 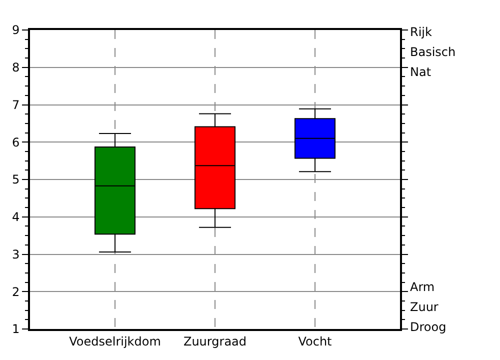 What do you see at coordinates (16, 291) in the screenshot?
I see `y-tick-label: 2` at bounding box center [16, 291].